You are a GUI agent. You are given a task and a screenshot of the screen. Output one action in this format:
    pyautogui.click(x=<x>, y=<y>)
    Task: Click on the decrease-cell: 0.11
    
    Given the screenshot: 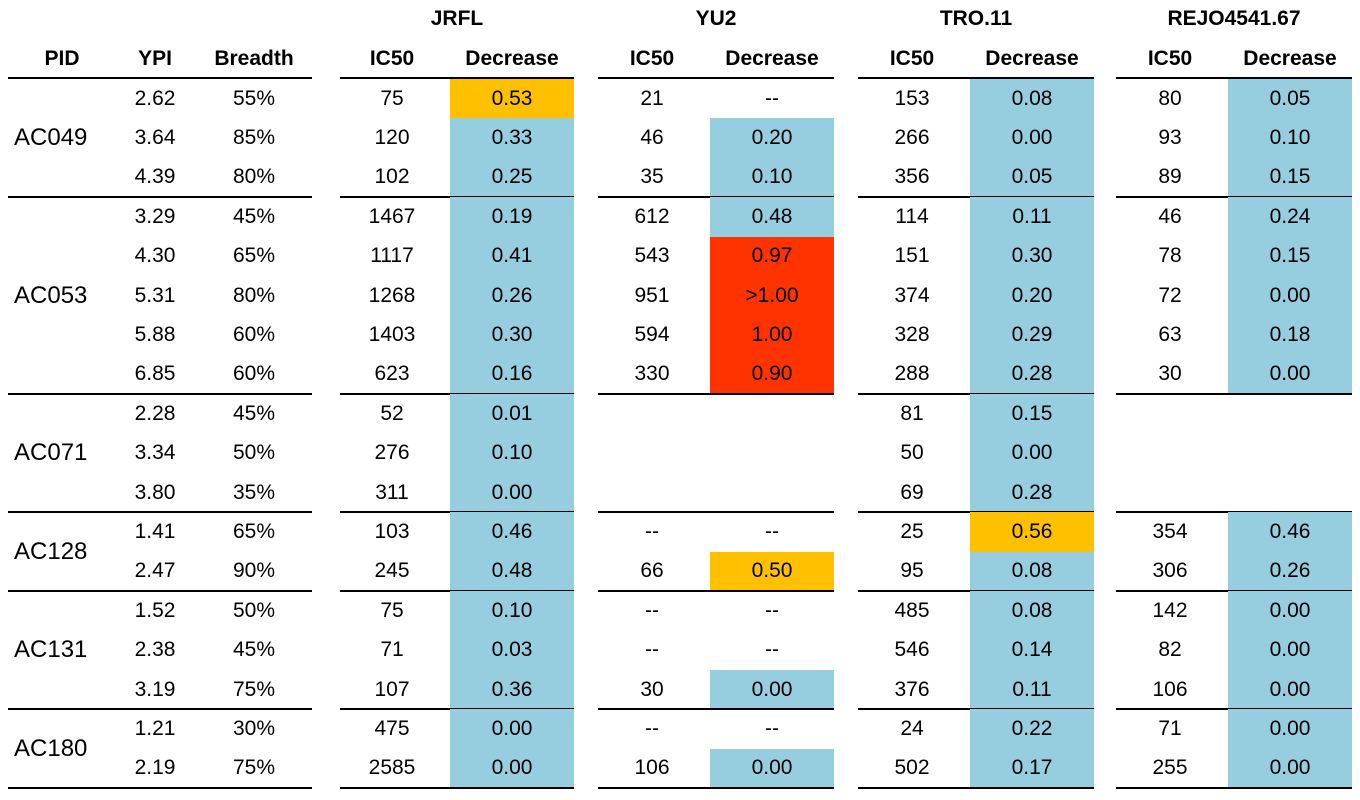 What is the action you would take?
    pyautogui.click(x=1032, y=690)
    